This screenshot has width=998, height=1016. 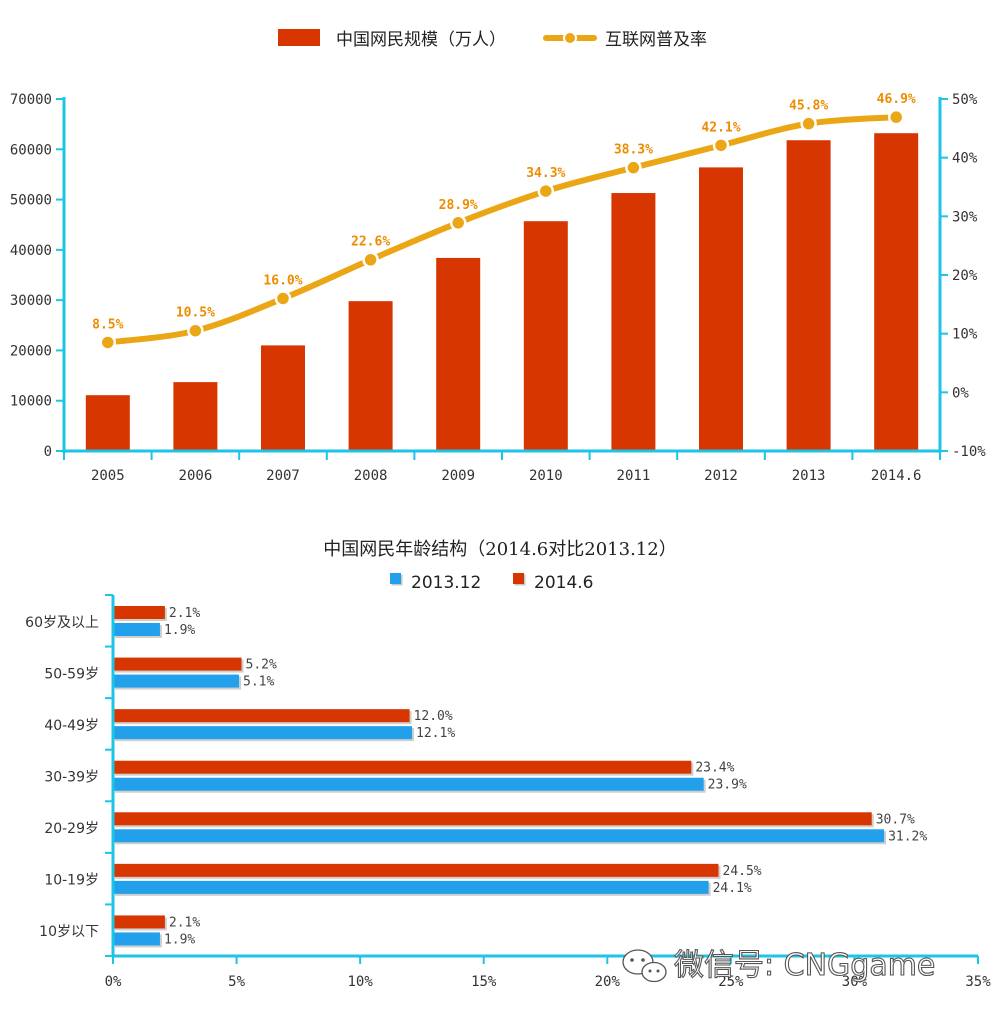 I want to click on legend-swatch-2013.12, so click(x=395, y=578).